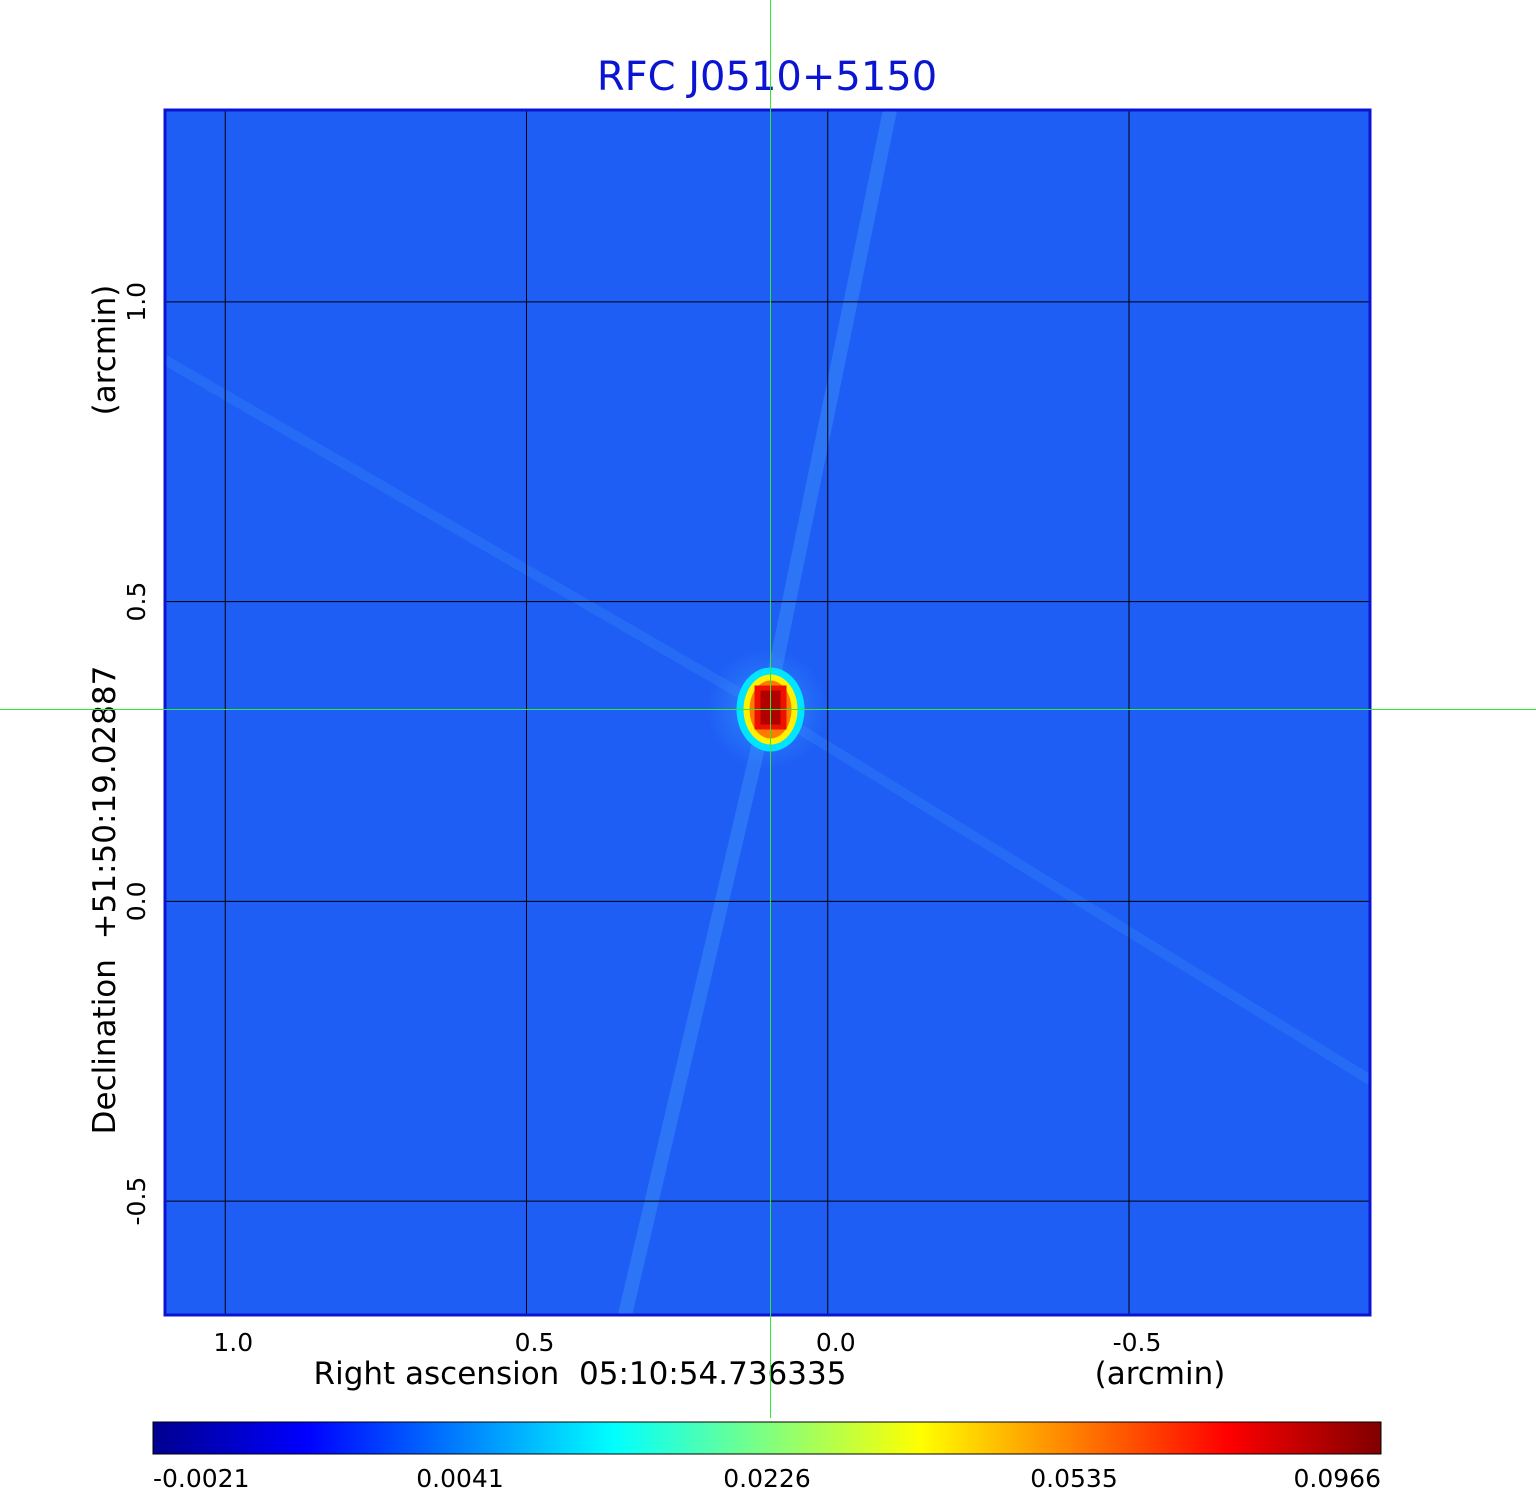 The image size is (1536, 1511). I want to click on colorbar-tick-label: 0.0041, so click(459, 1478).